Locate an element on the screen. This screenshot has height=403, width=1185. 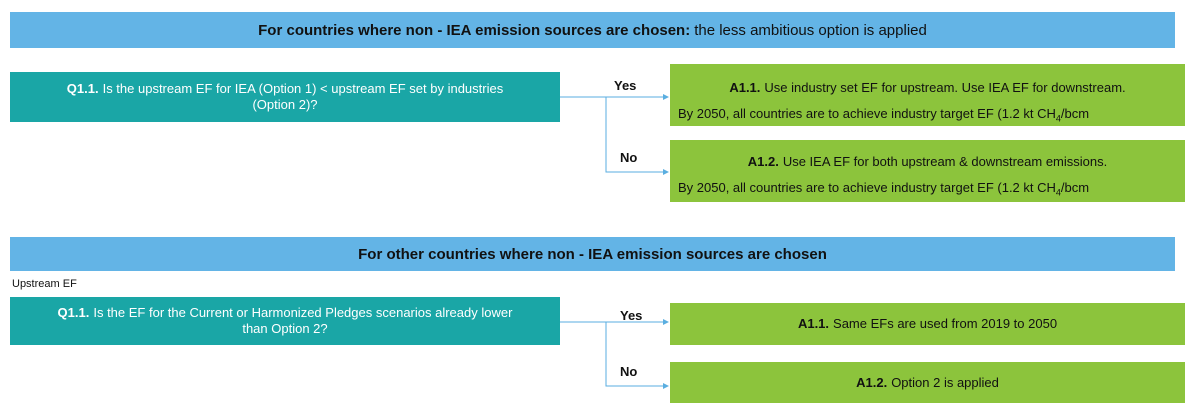
answer-box: A1.2. Option 2 is applied is located at coordinates (927, 382).